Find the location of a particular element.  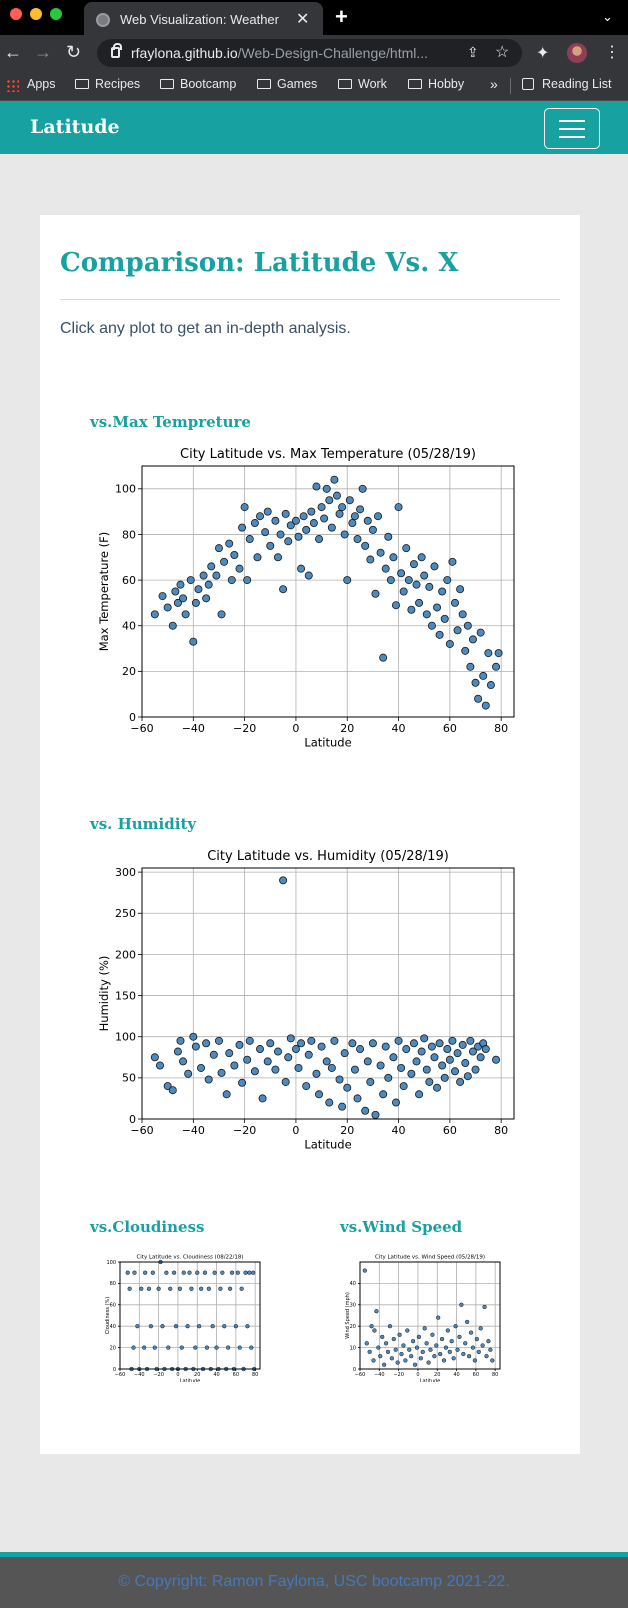

bookmark-games: Games is located at coordinates (287, 84).